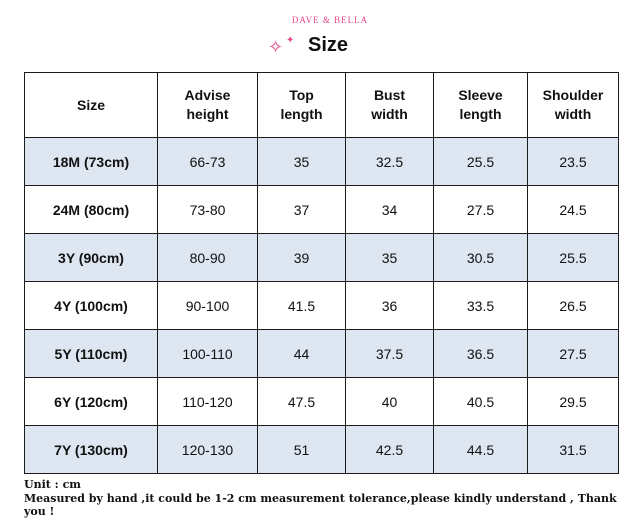  I want to click on shoulder-width-cell: 23.5, so click(573, 161).